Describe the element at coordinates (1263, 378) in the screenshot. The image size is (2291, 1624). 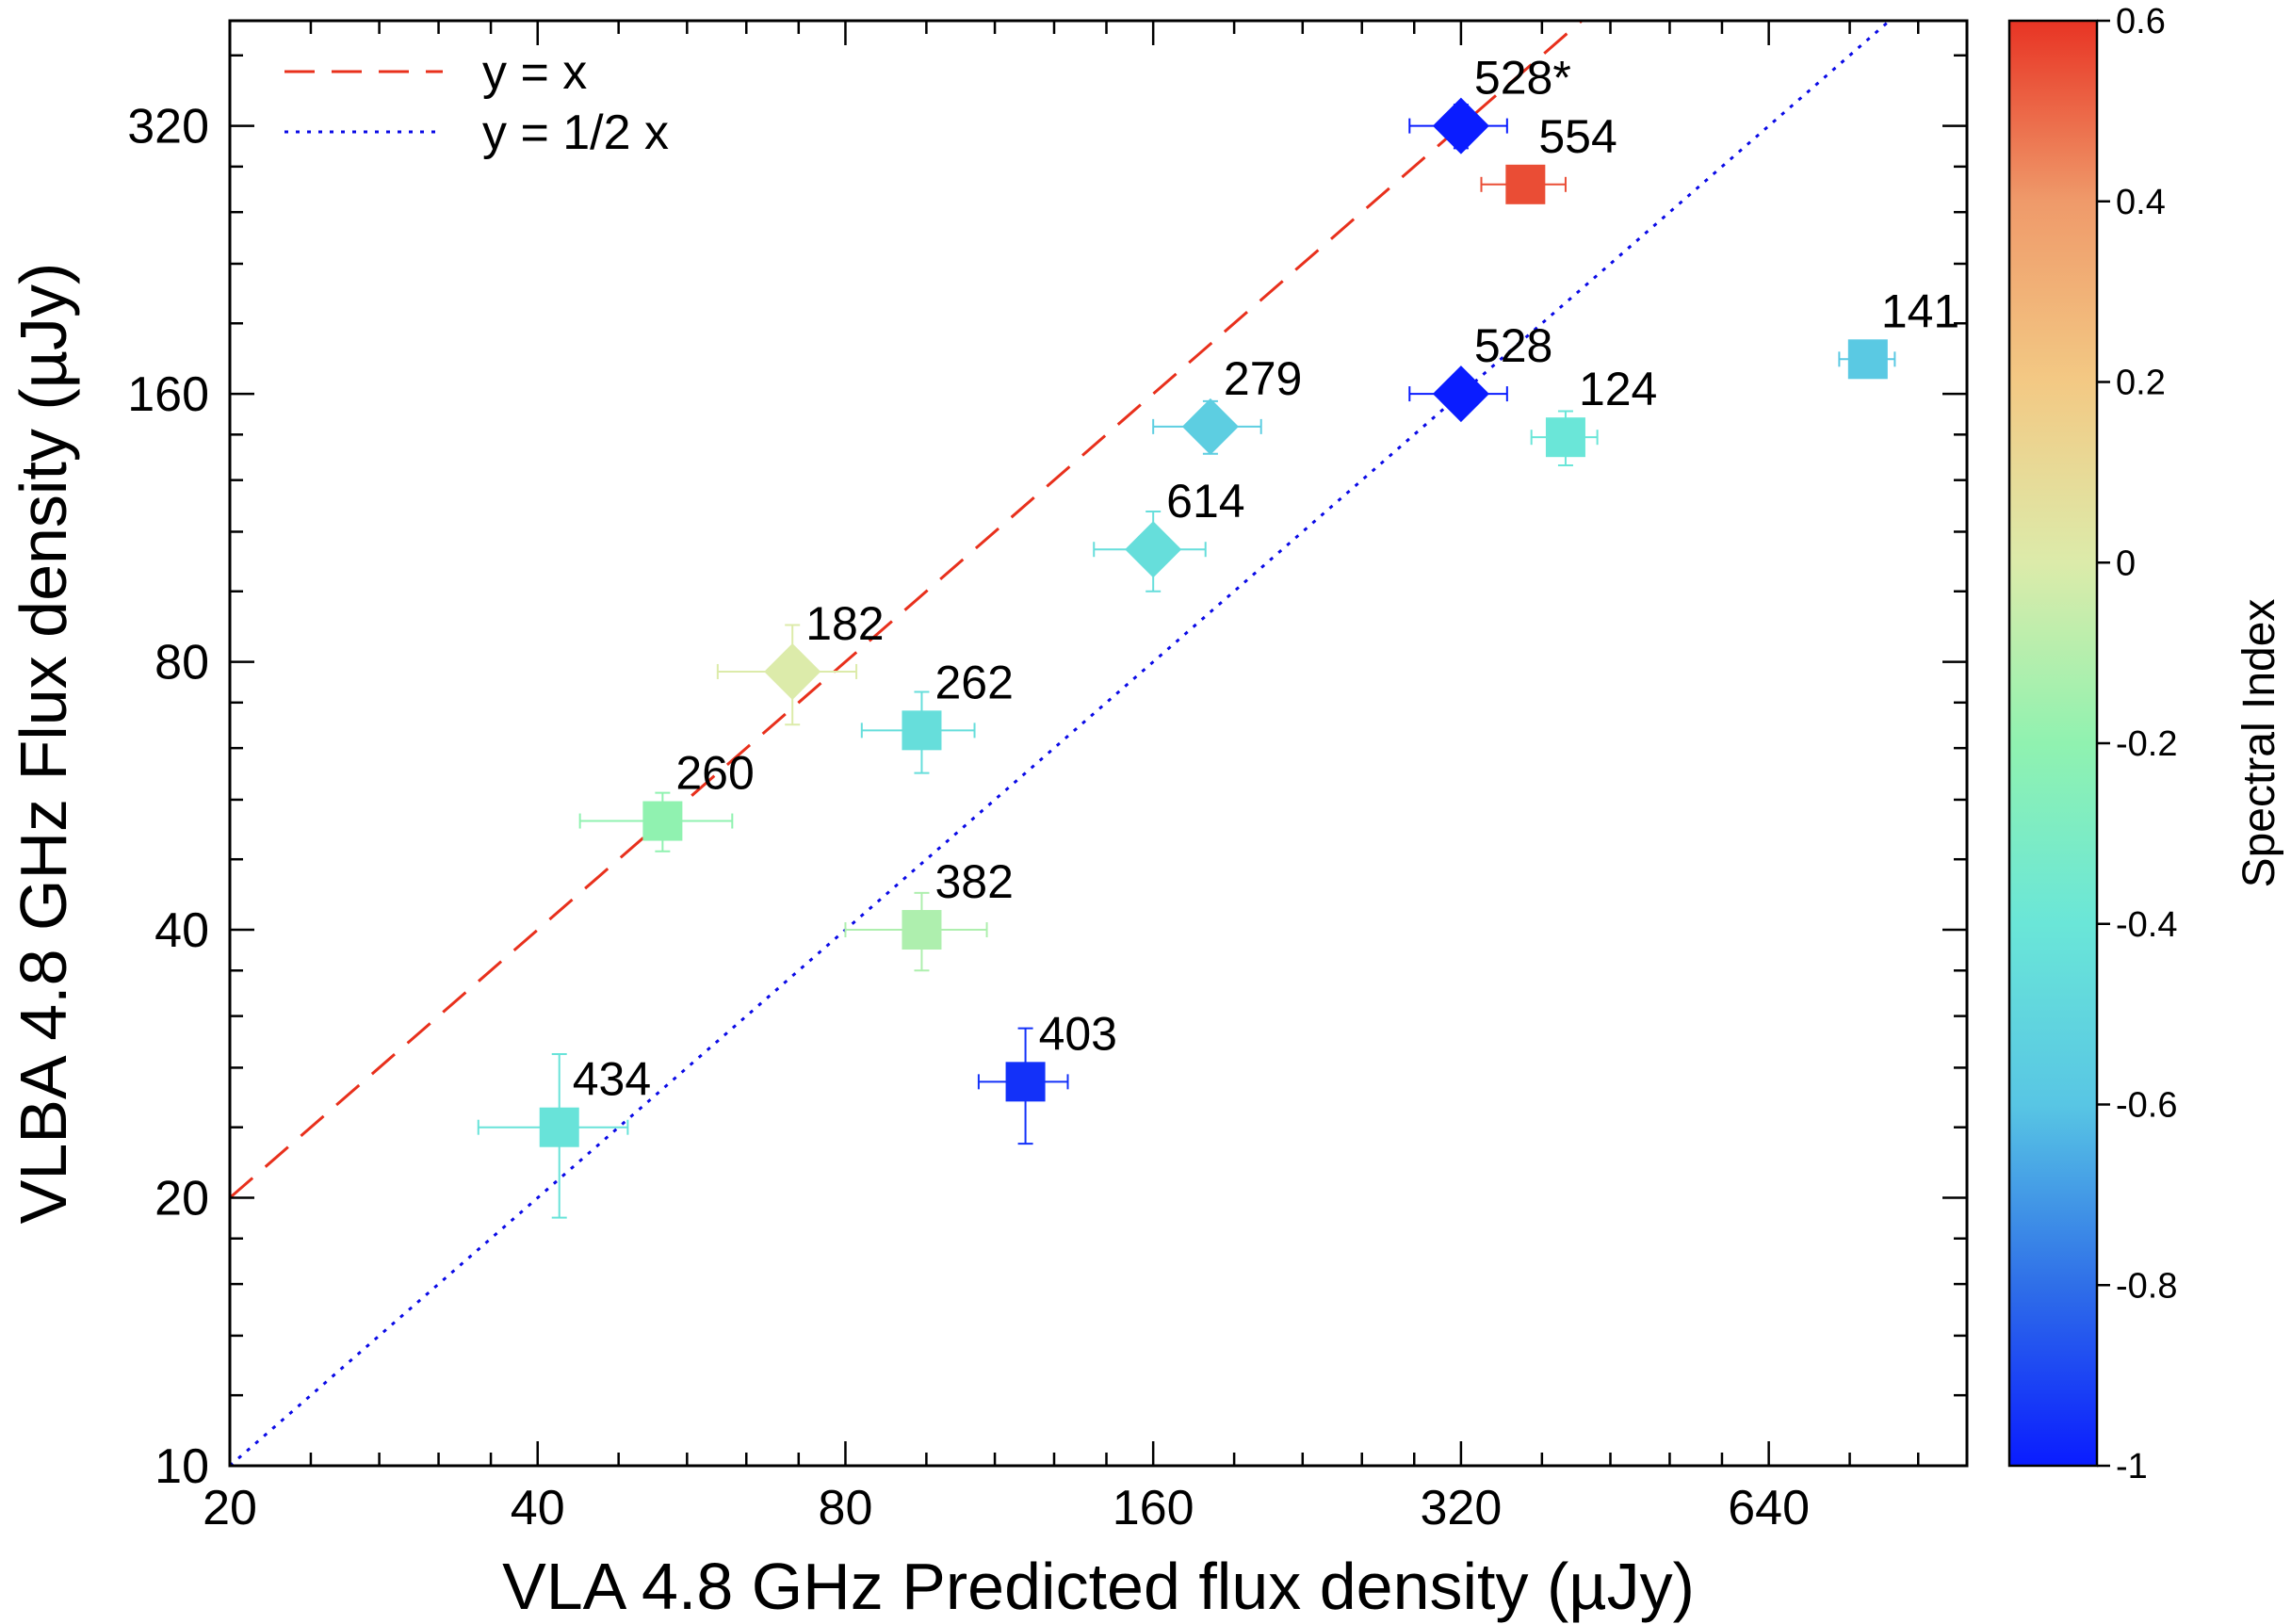
I see `point-label: 279` at that location.